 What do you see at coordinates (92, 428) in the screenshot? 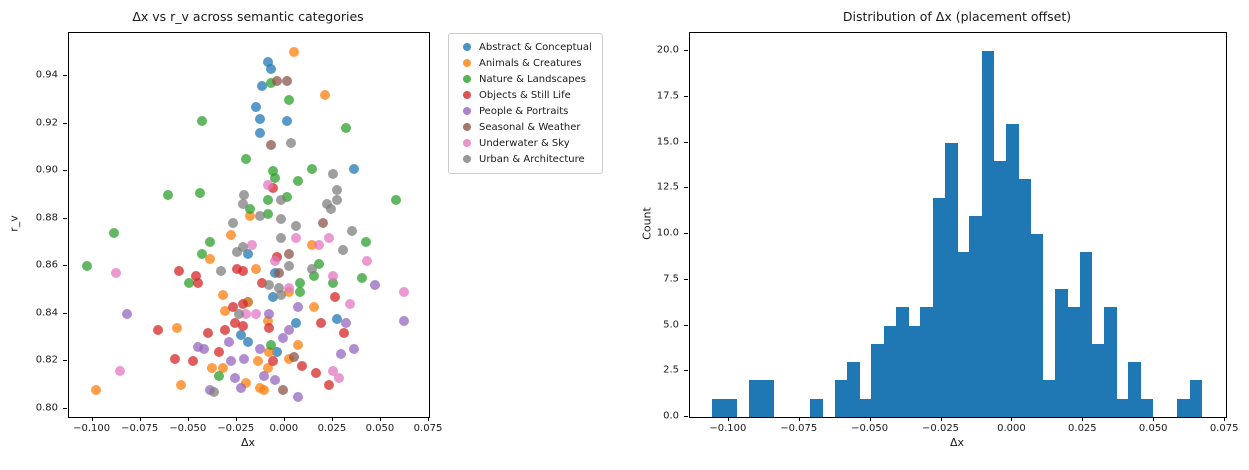
I see `x-tick-label: −0.100` at bounding box center [92, 428].